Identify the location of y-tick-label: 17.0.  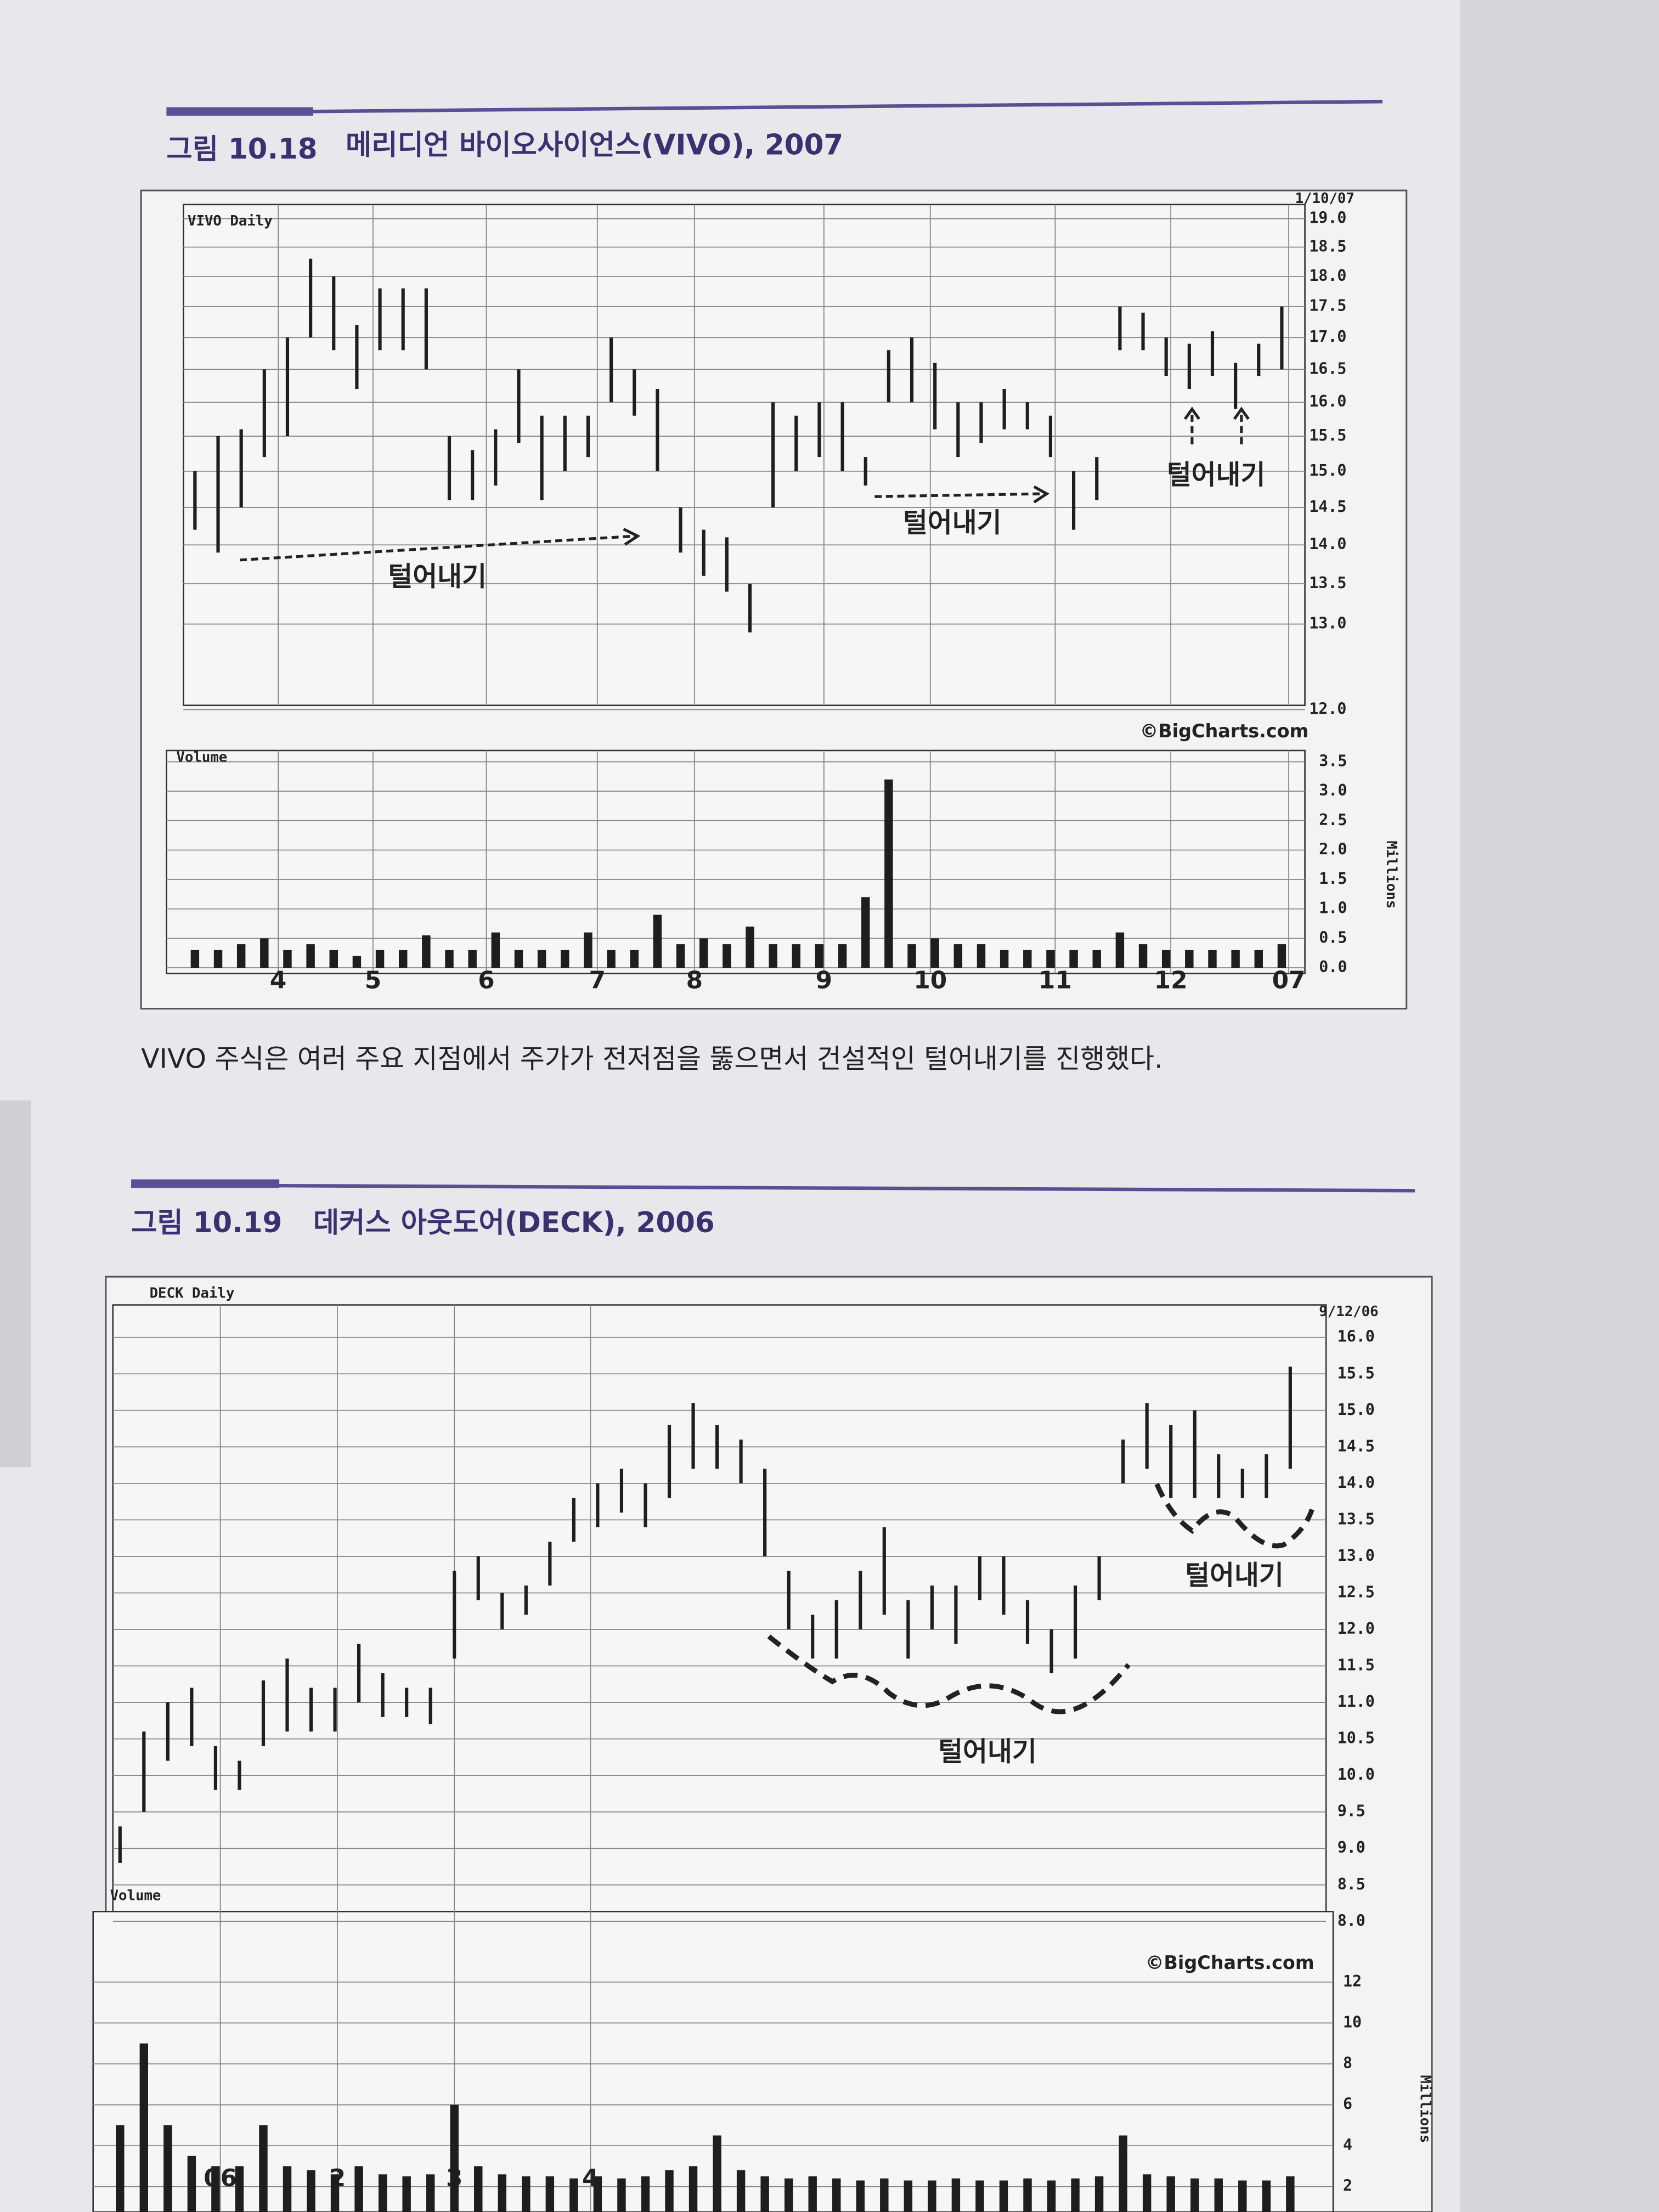
(1328, 337).